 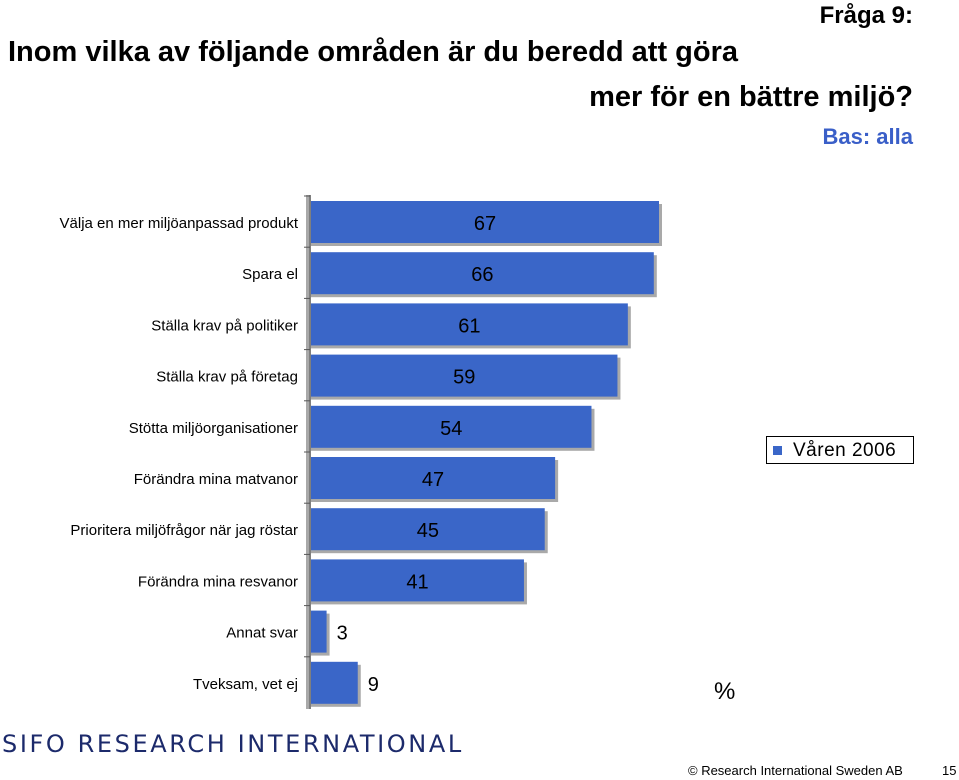 What do you see at coordinates (725, 691) in the screenshot?
I see `unit-label: %` at bounding box center [725, 691].